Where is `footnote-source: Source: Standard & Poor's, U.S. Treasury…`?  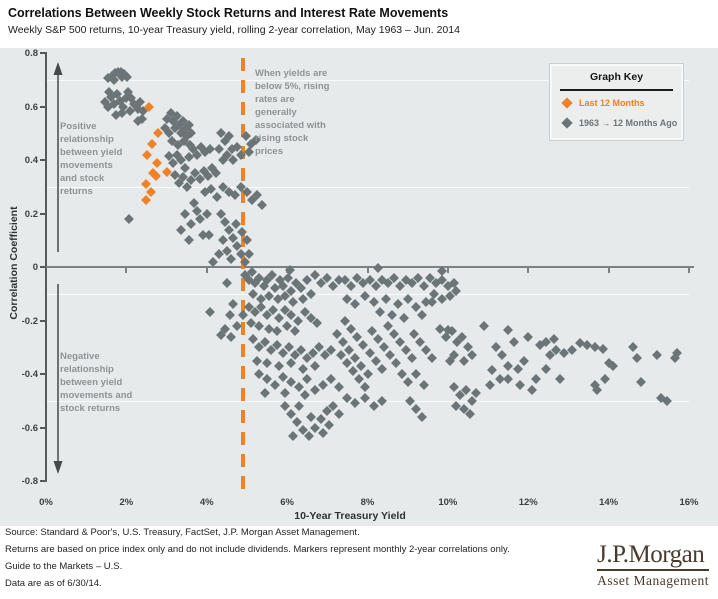
footnote-source: Source: Standard & Poor's, U.S. Treasury… is located at coordinates (182, 532).